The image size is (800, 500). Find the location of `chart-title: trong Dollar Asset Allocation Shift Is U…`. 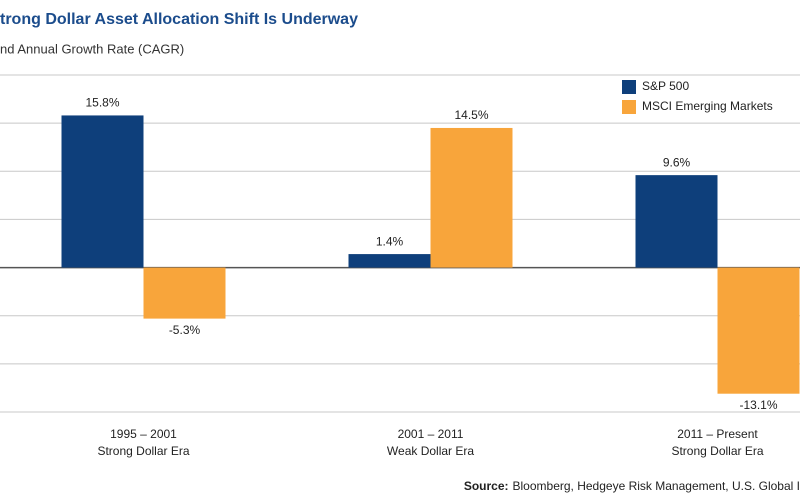

chart-title: trong Dollar Asset Allocation Shift Is U… is located at coordinates (179, 19).